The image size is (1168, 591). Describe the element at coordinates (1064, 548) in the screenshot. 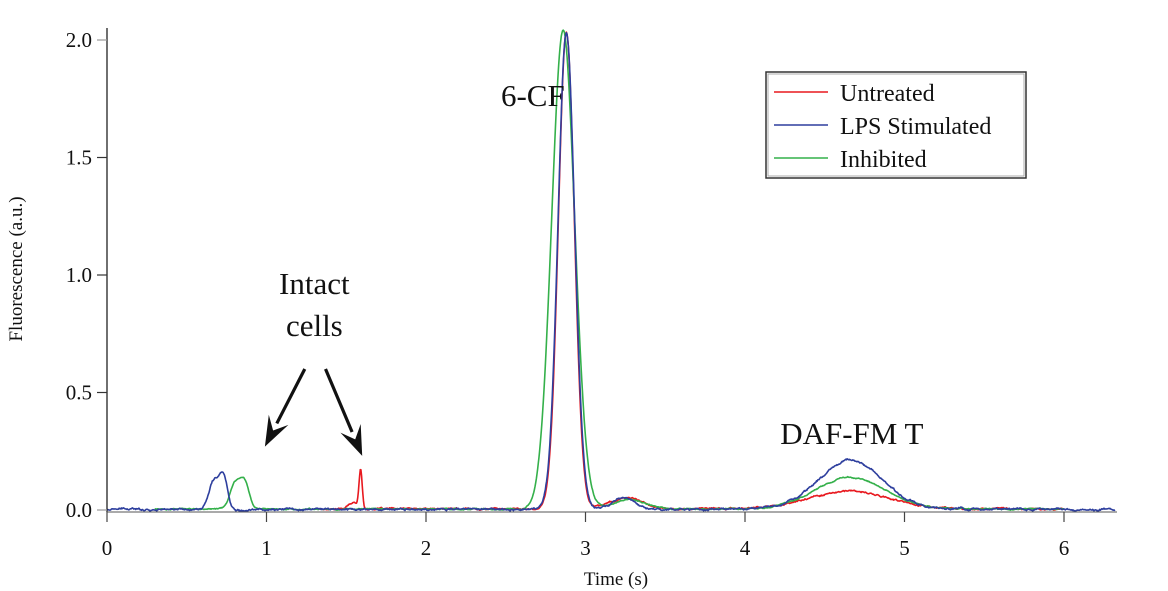

I see `x-tick-label: 6` at that location.